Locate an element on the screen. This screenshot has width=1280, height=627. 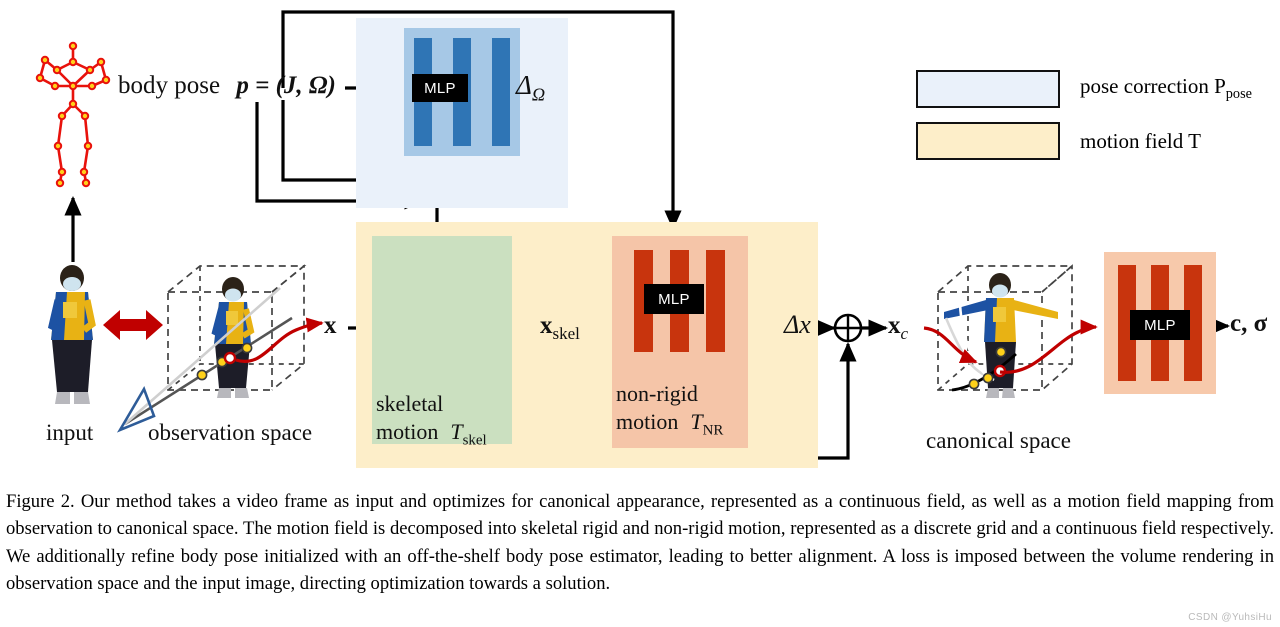
camera-ray is located at coordinates (208, 356).